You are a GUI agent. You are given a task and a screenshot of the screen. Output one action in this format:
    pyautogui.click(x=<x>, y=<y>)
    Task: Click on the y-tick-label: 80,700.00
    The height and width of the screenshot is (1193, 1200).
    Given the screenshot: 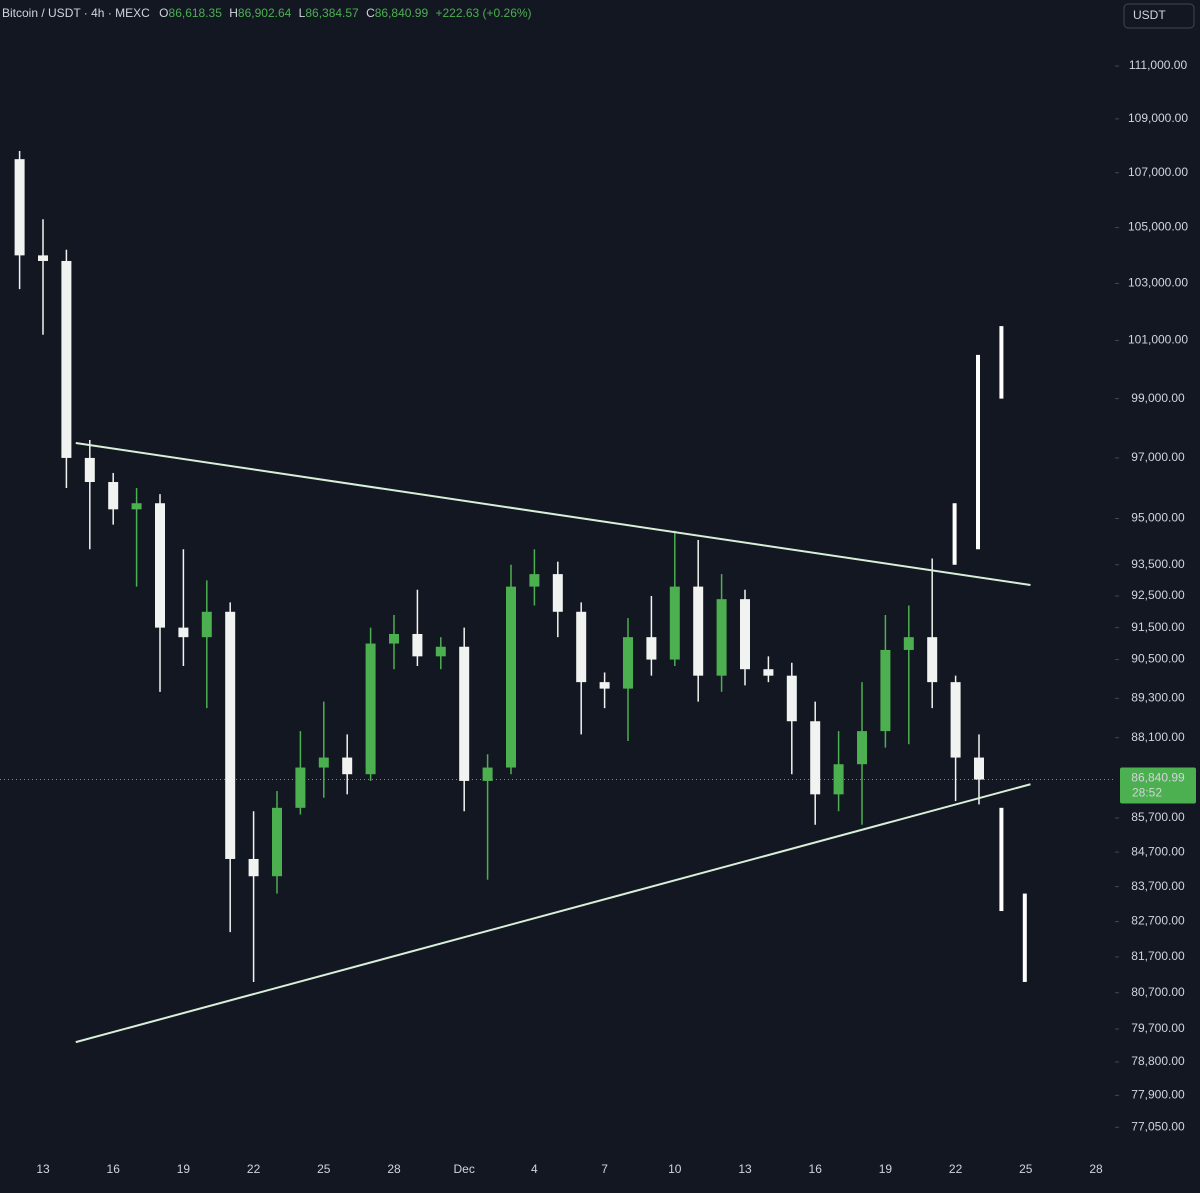 What is the action you would take?
    pyautogui.click(x=1158, y=992)
    